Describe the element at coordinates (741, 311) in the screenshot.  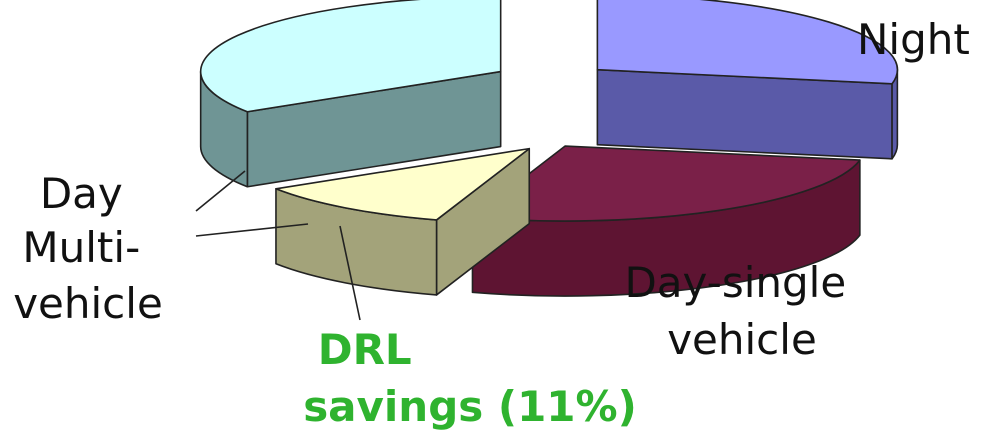
I see `label-day-single-vehicle: Day-single vehicle` at that location.